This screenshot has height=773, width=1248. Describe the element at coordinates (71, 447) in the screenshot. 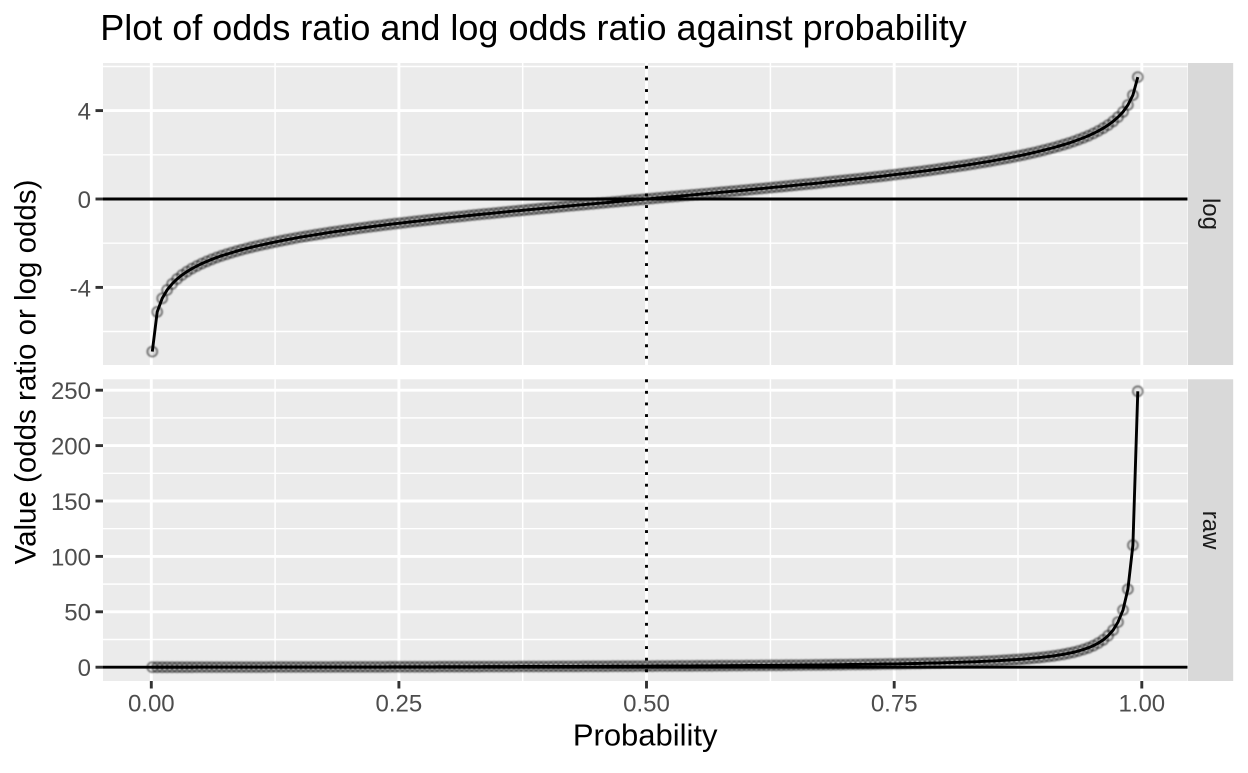

I see `svg-text: 200` at that location.